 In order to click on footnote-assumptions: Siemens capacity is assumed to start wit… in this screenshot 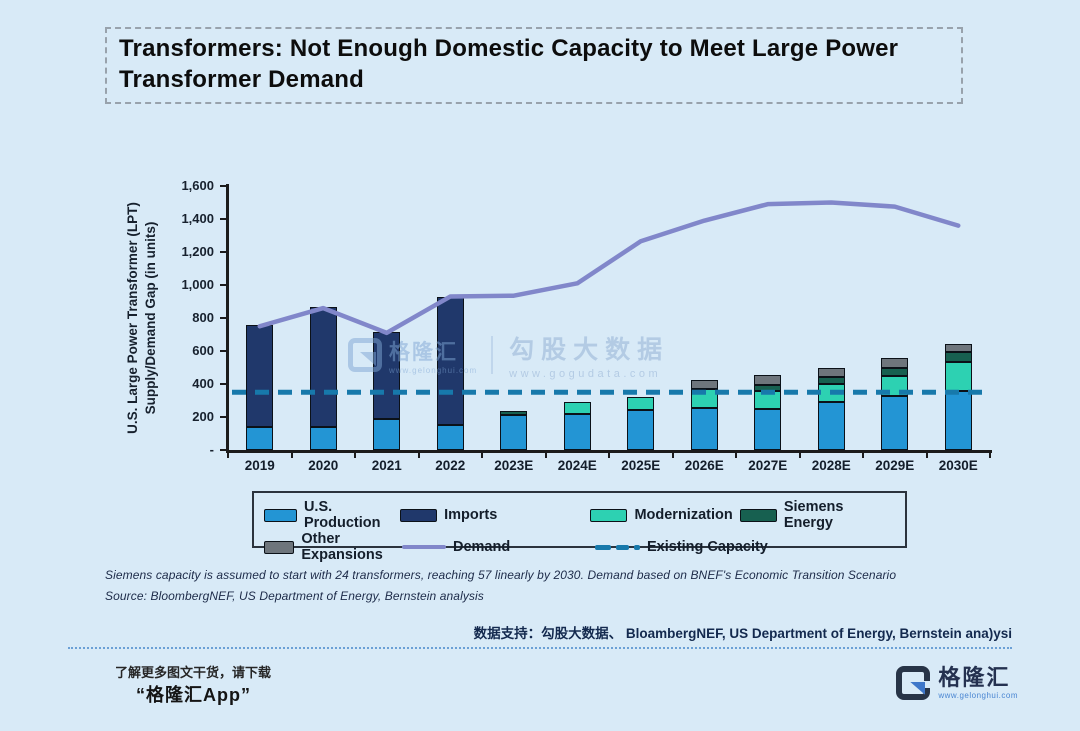, I will do `click(501, 575)`.